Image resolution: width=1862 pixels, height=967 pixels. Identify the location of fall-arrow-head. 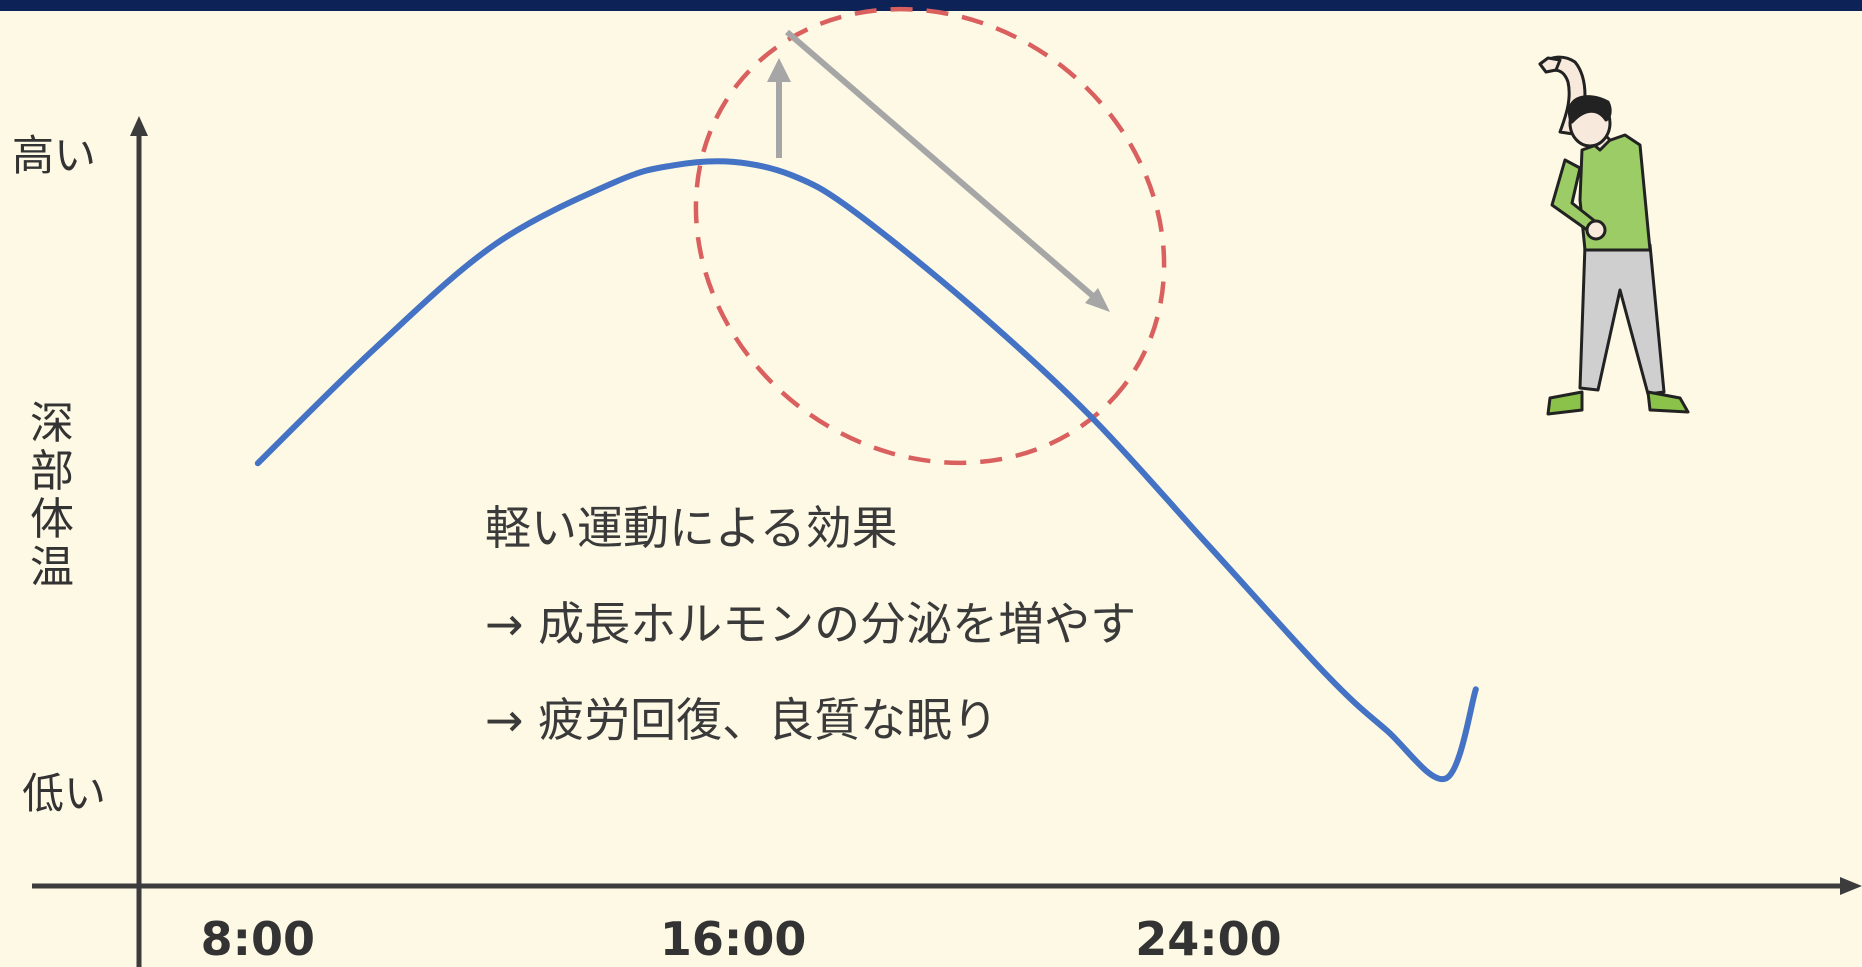
(1097, 300).